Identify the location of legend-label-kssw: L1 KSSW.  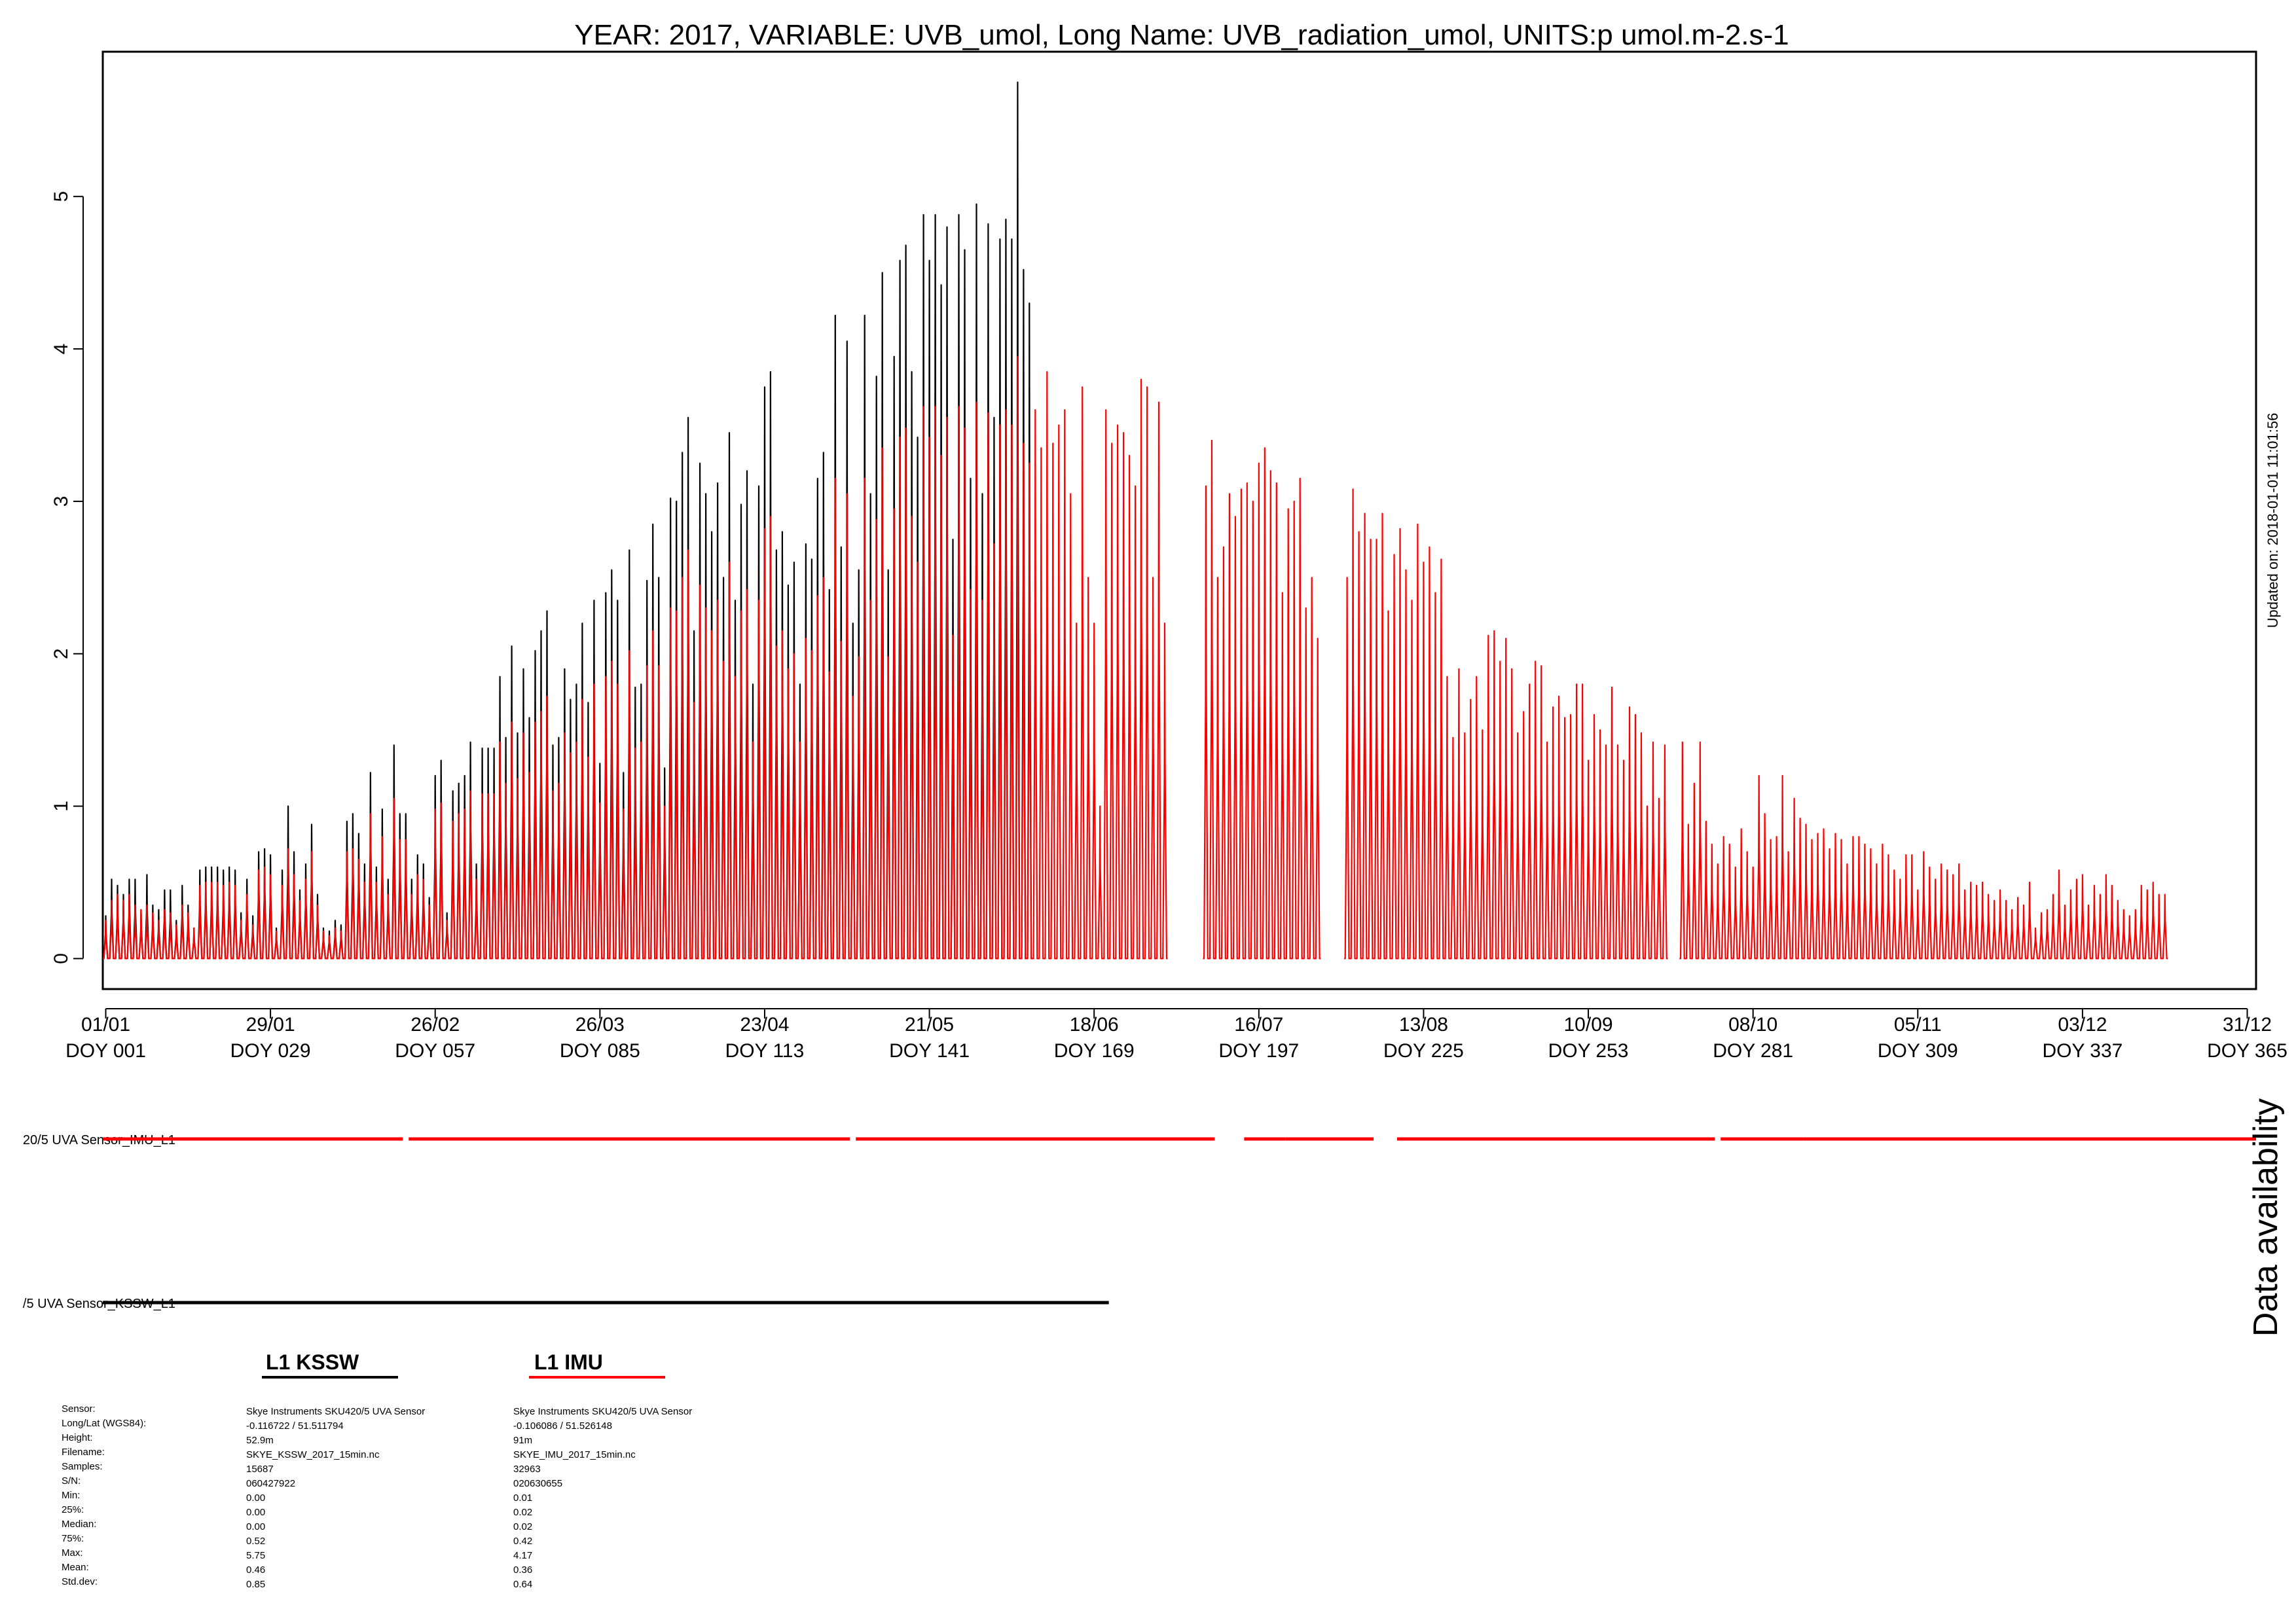
(312, 1362).